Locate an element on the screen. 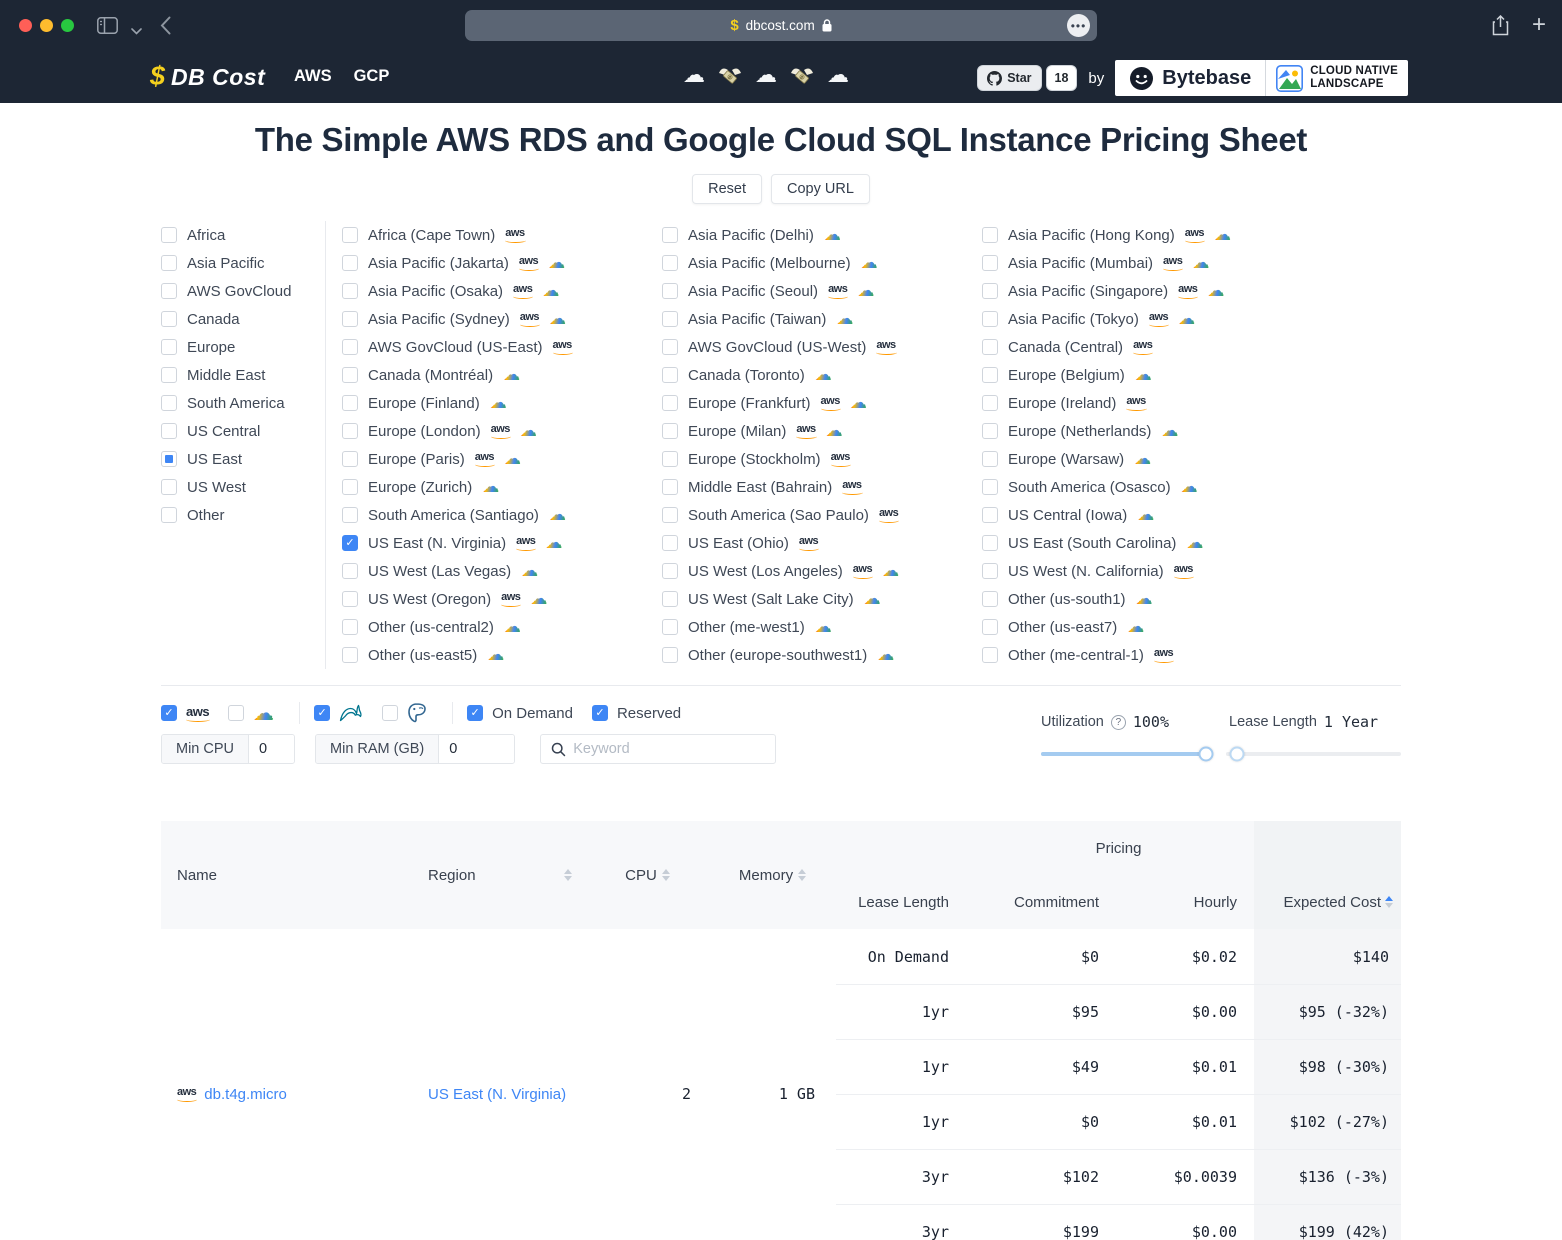 This screenshot has height=1240, width=1562. page-settings-icon: ••• is located at coordinates (1078, 25).